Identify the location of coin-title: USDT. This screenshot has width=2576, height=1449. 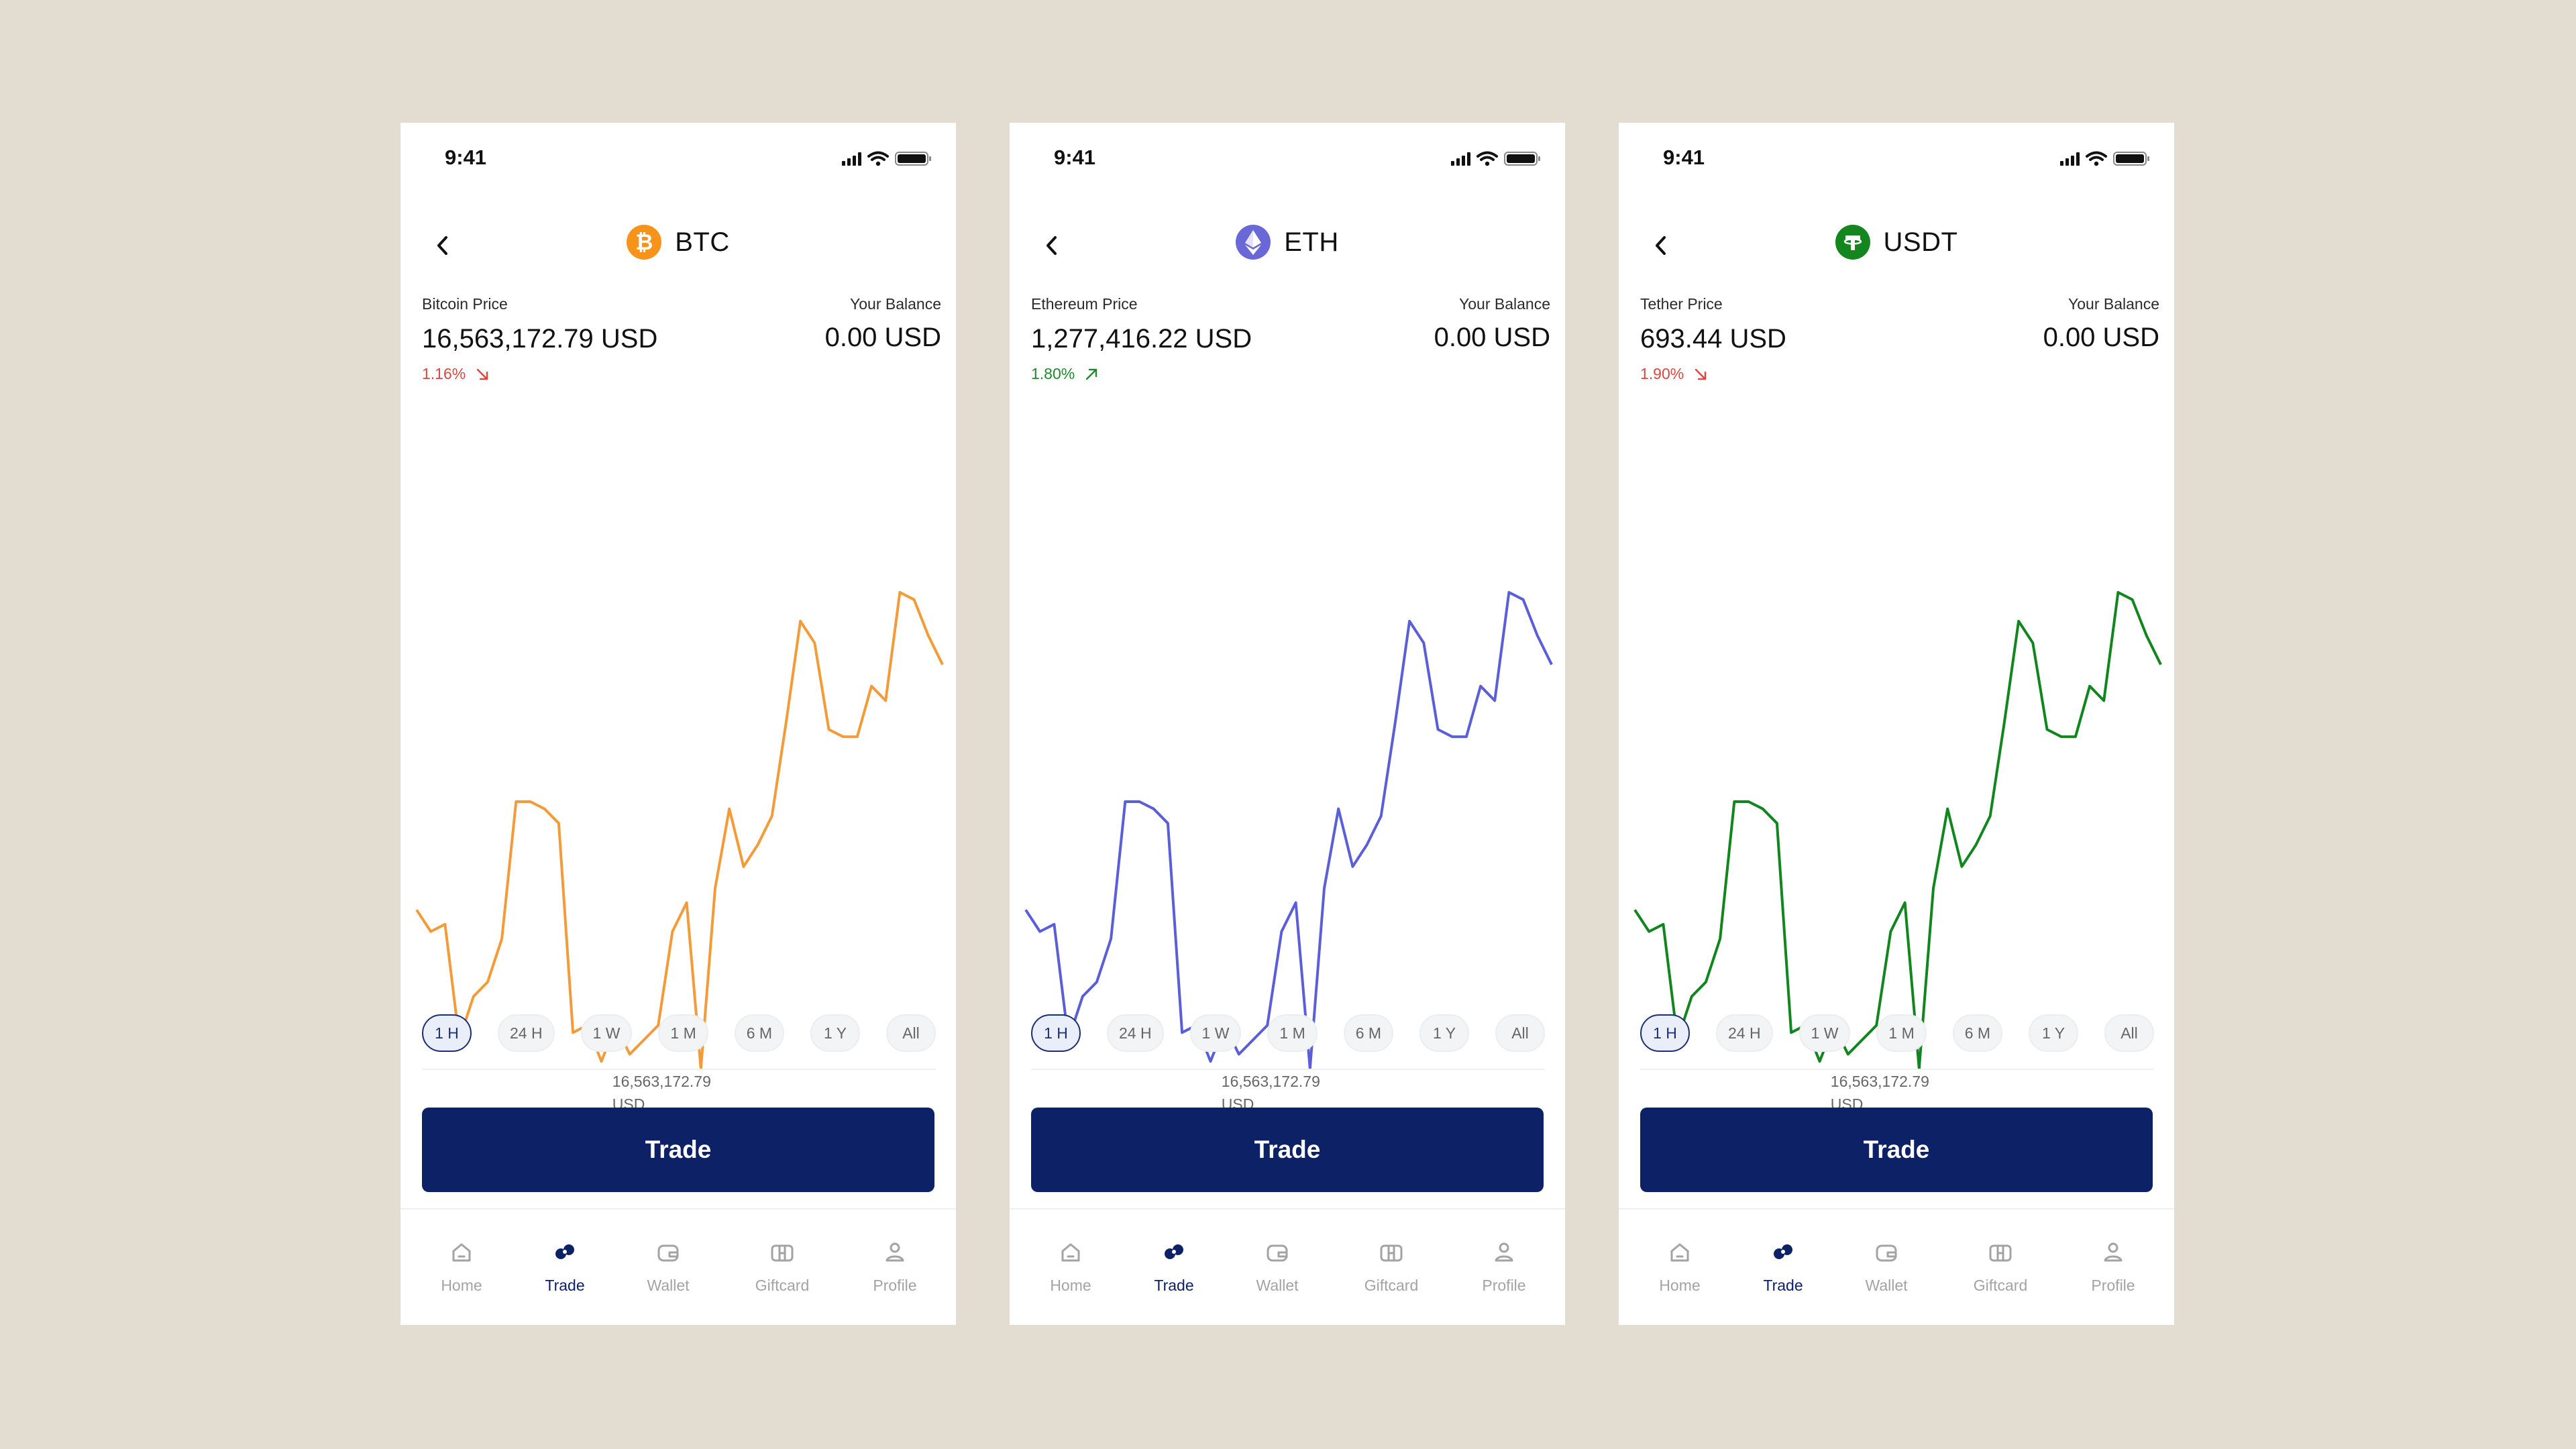
(1896, 242).